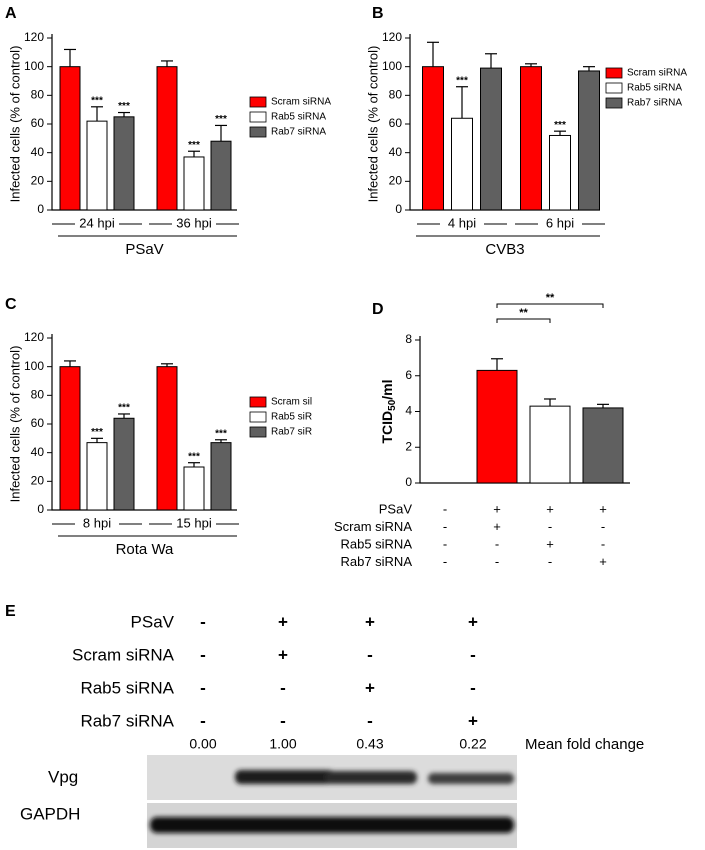 This screenshot has height=850, width=705. I want to click on blot-bands, so click(332, 801).